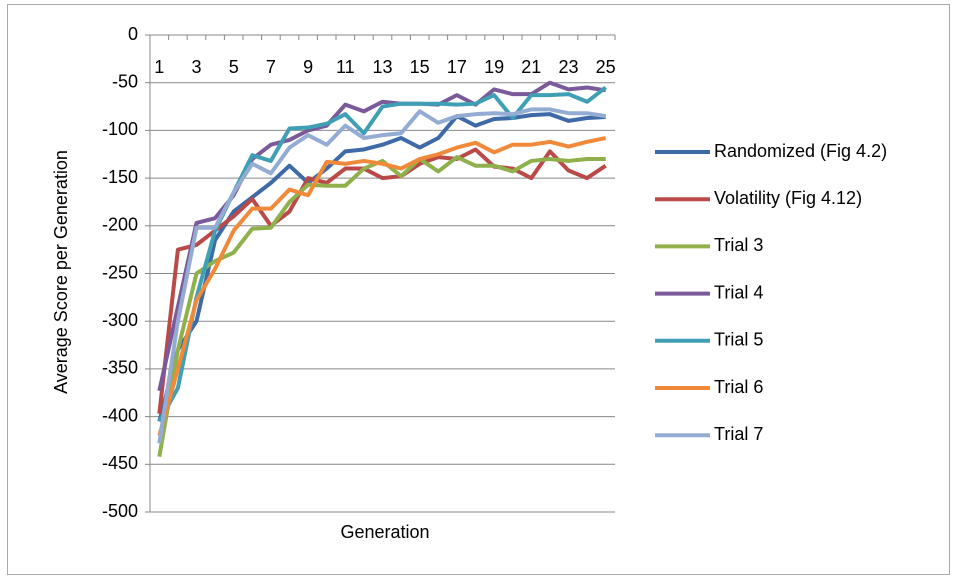  What do you see at coordinates (120, 272) in the screenshot?
I see `y-tick-label: -250` at bounding box center [120, 272].